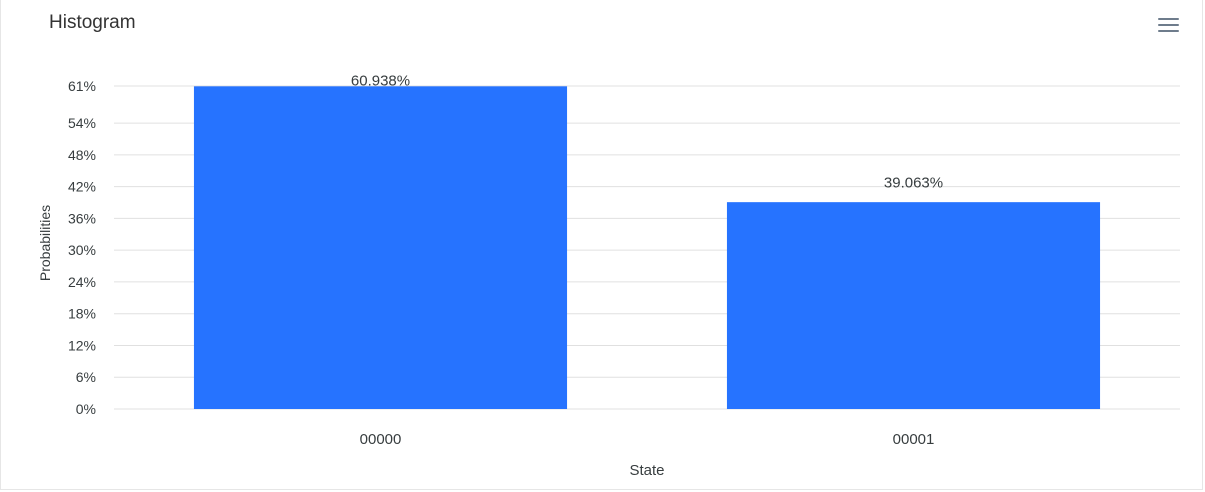 Image resolution: width=1205 pixels, height=492 pixels. What do you see at coordinates (913, 182) in the screenshot?
I see `bar-data-label: 39.063%` at bounding box center [913, 182].